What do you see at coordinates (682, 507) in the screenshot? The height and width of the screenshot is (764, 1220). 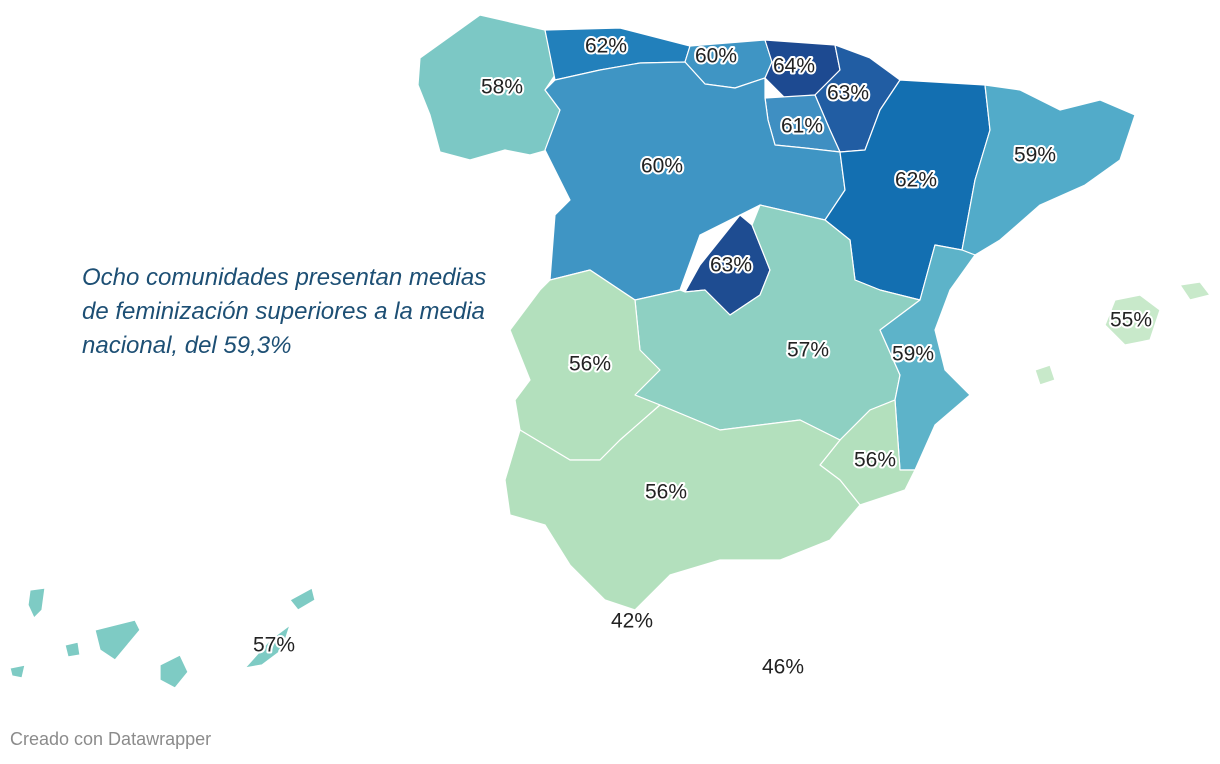 I see `region-andalucia` at bounding box center [682, 507].